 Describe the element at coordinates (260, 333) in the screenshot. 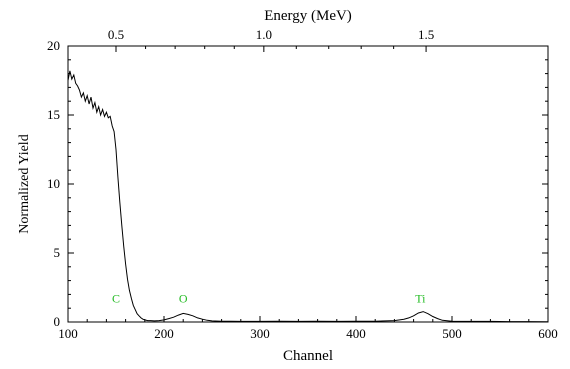

I see `x-tick-label: 300` at that location.